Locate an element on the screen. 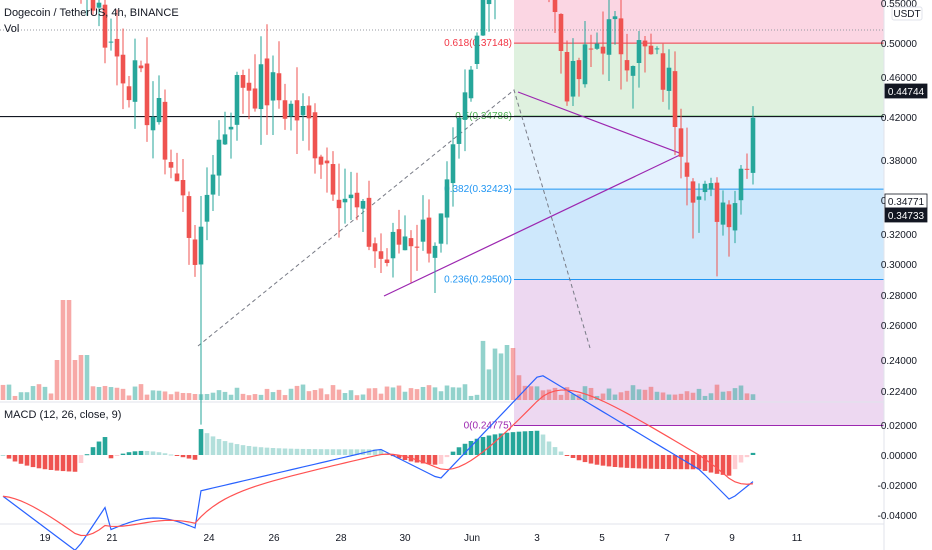  fib-zone is located at coordinates (699, 153).